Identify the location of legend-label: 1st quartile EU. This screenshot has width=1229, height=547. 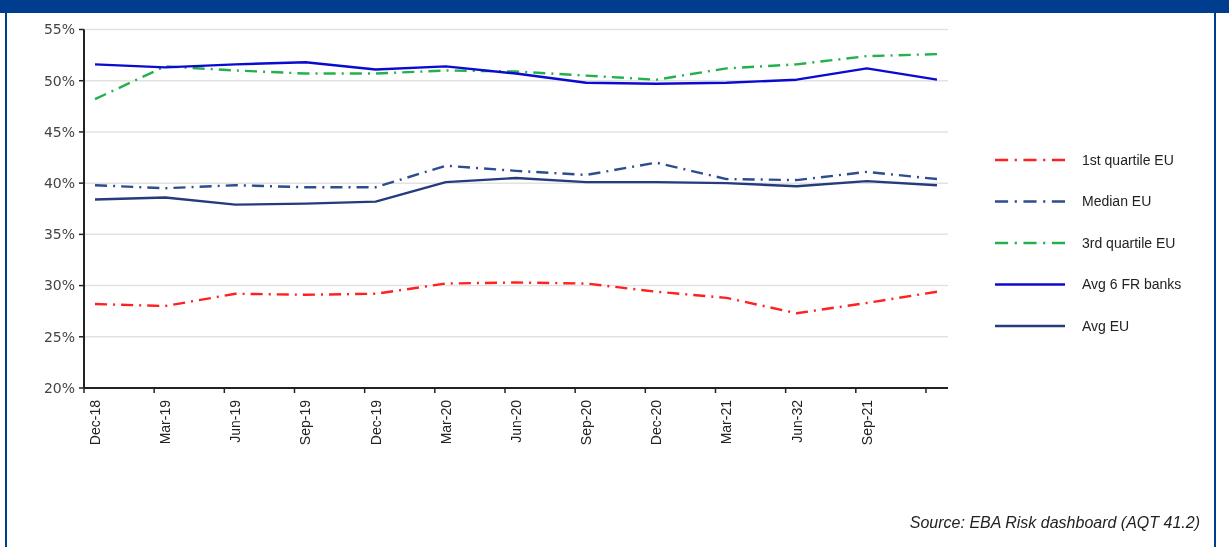
(1128, 159).